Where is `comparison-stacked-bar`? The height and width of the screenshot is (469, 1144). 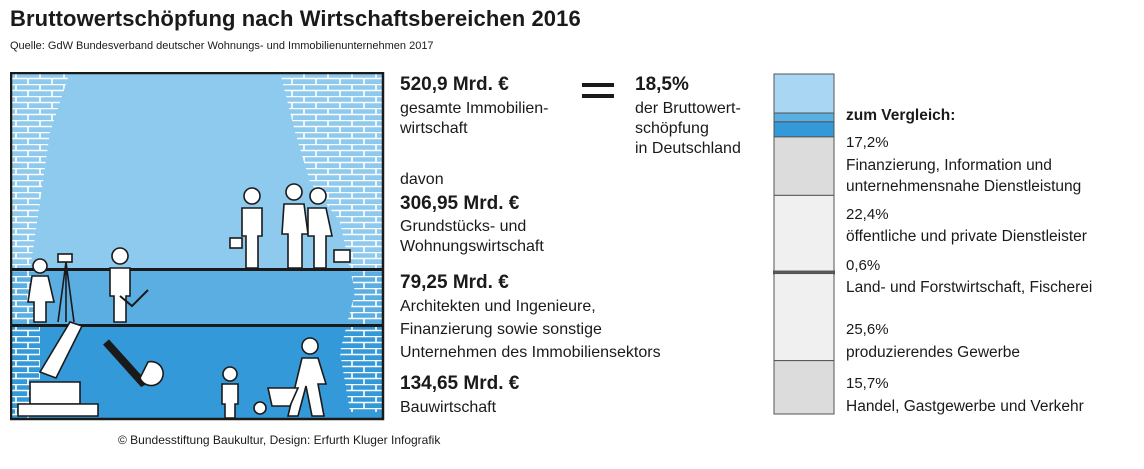
comparison-stacked-bar is located at coordinates (804, 244).